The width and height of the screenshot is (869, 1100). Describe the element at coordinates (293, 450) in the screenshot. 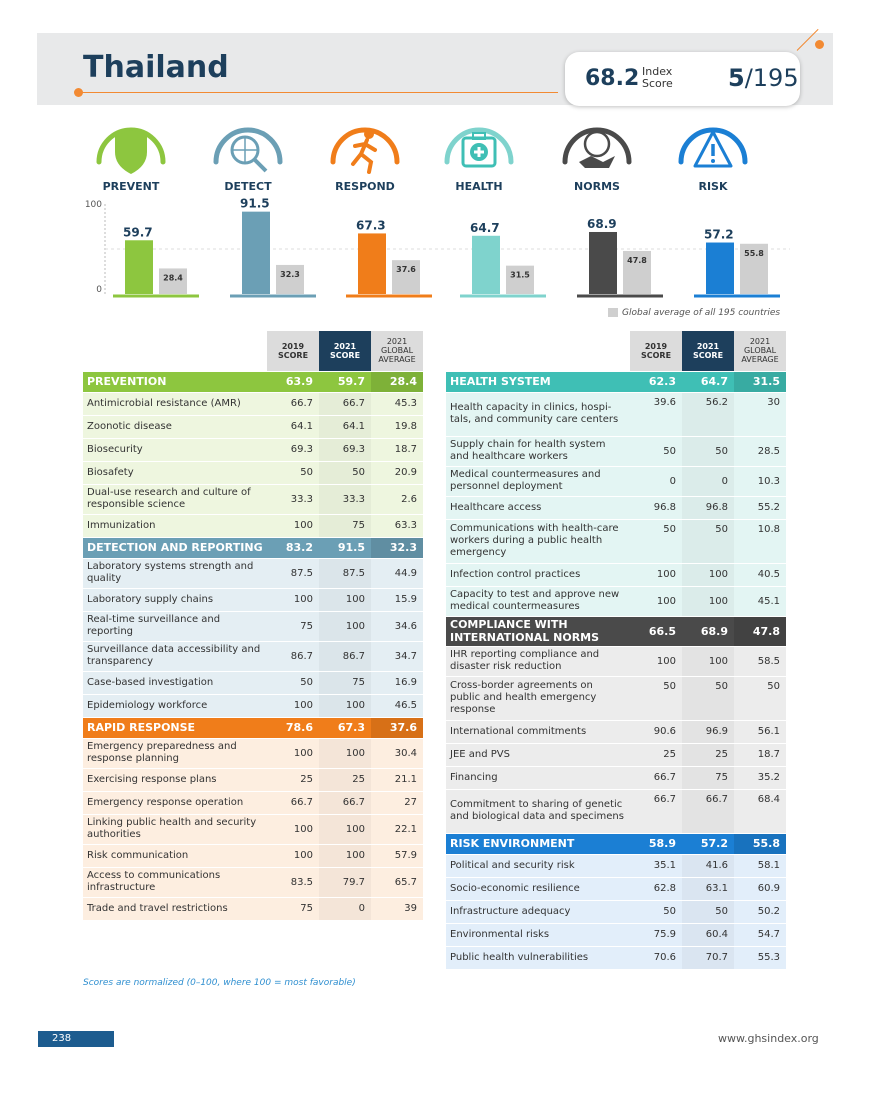

I see `score-2019: 69.3` at that location.